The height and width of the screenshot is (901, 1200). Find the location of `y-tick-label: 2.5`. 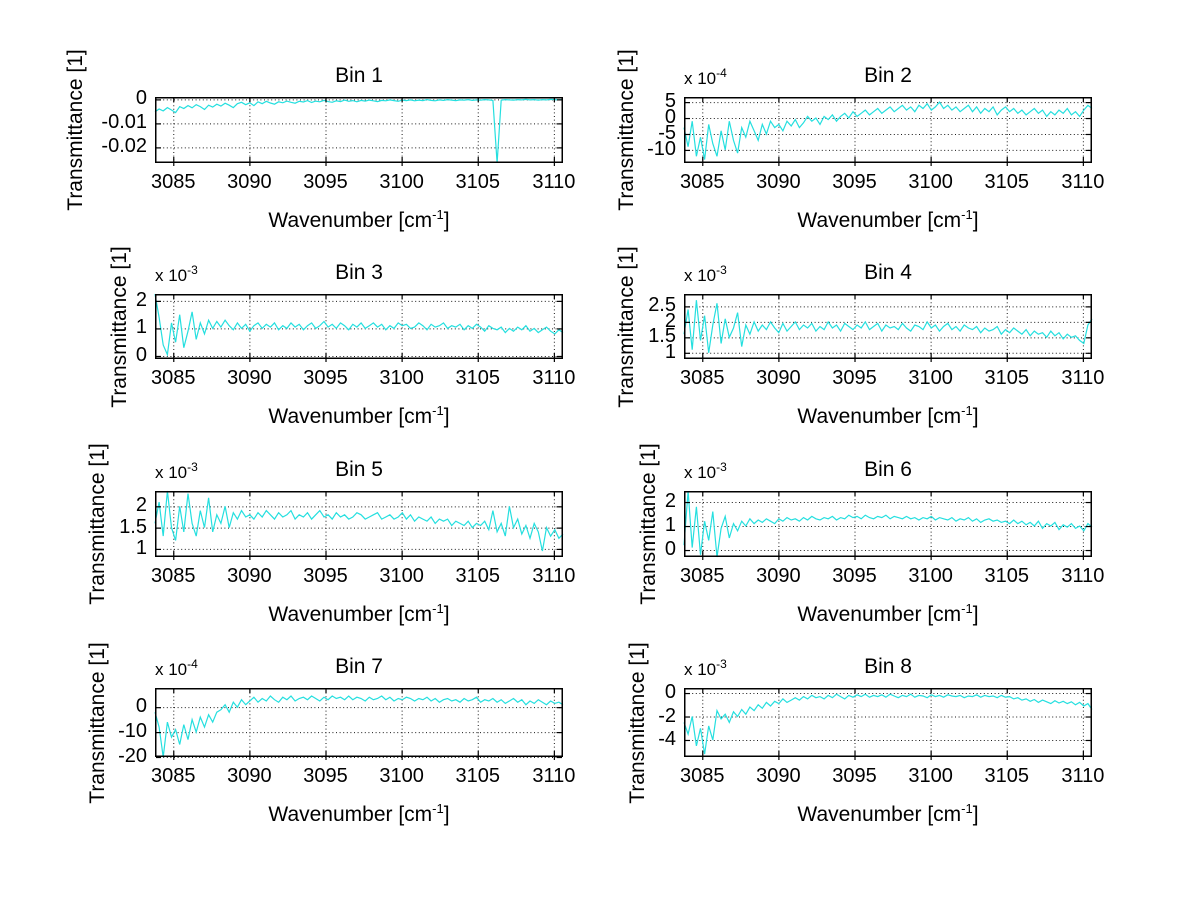

y-tick-label: 2.5 is located at coordinates (662, 305).